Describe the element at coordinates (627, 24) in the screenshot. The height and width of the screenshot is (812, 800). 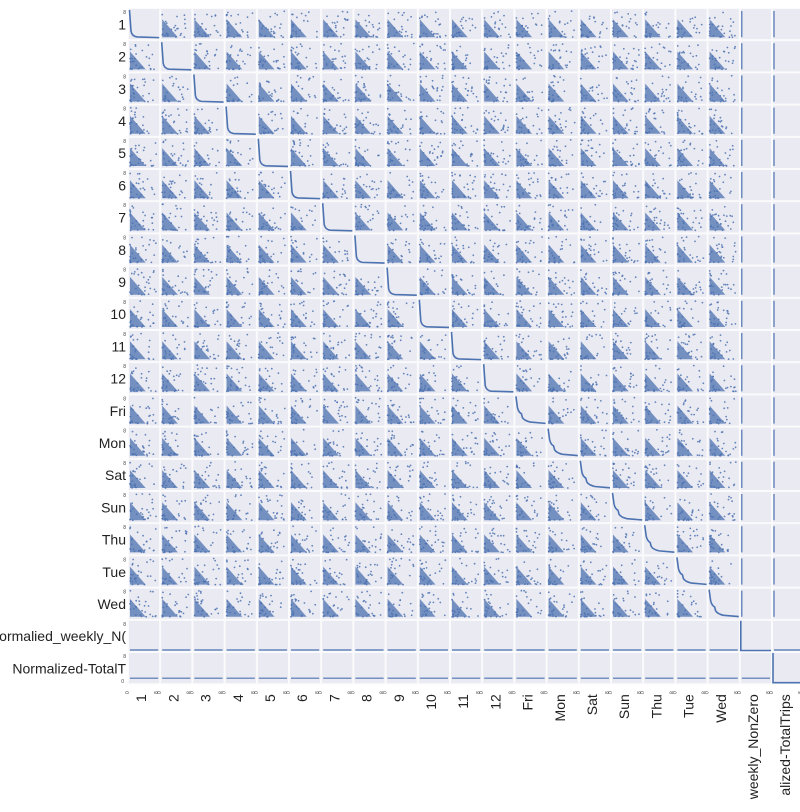
I see `panel-1-vs-sun` at that location.